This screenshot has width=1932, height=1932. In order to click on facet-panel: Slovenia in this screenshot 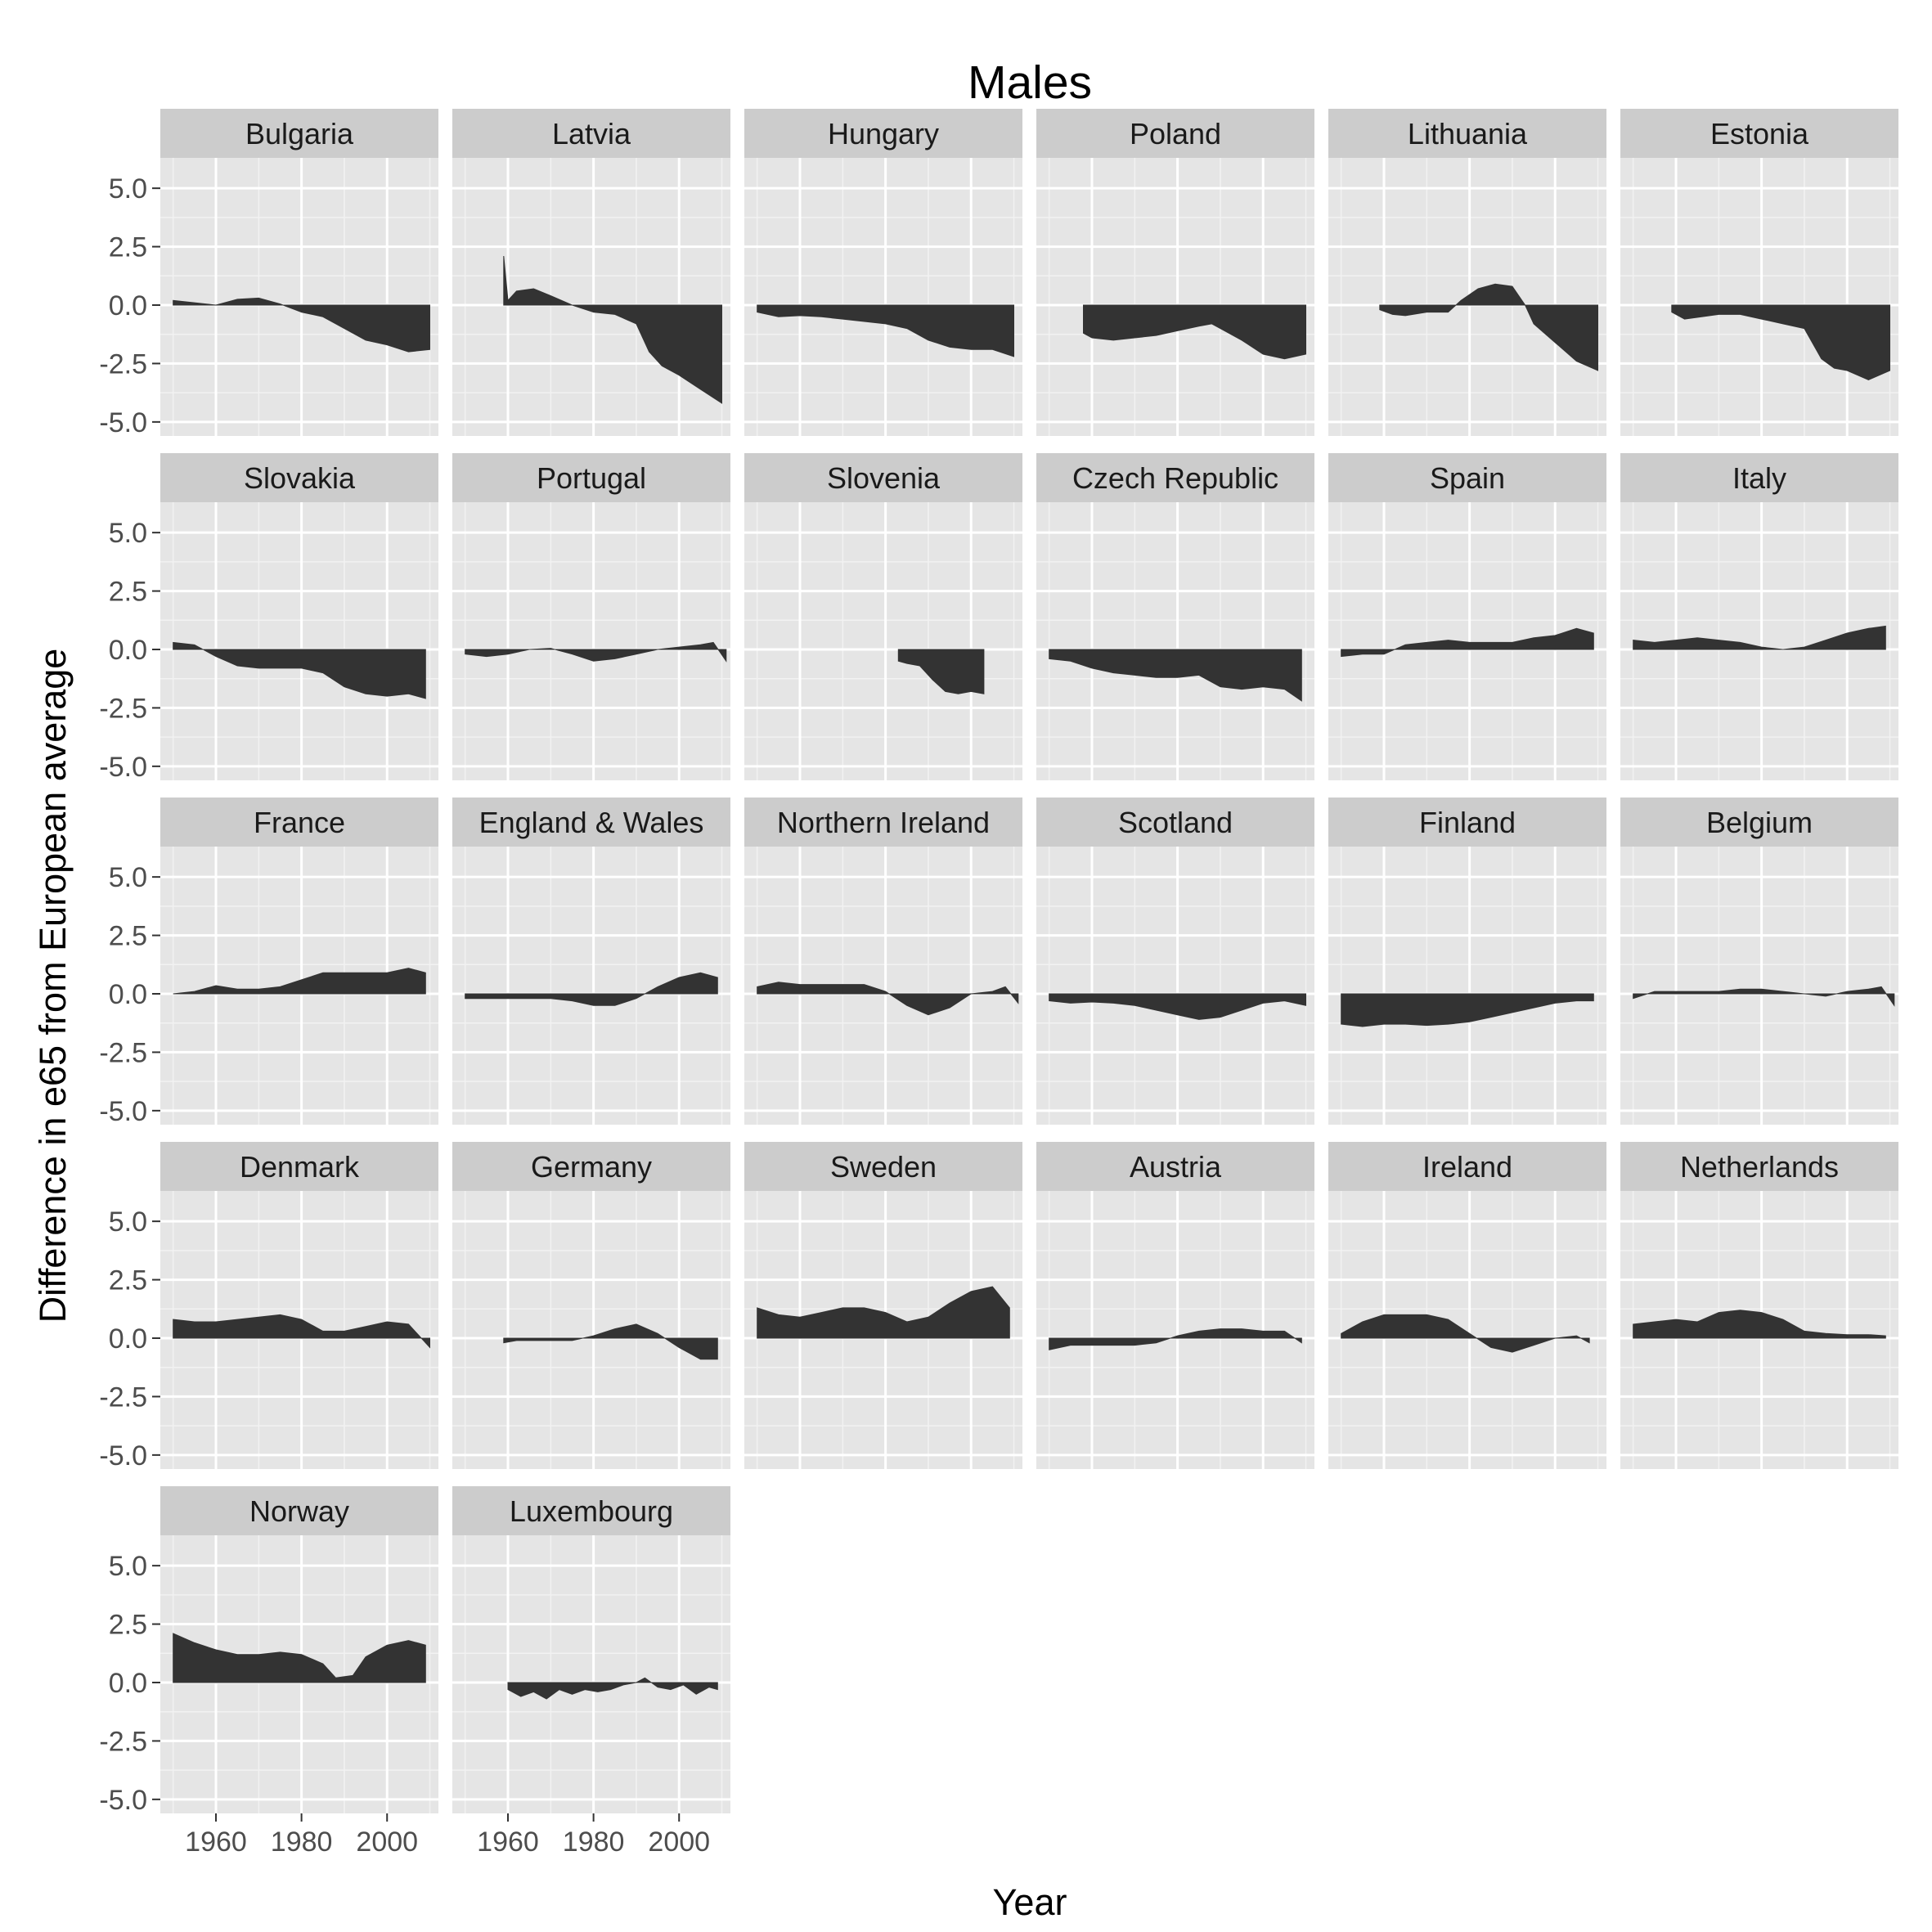, I will do `click(883, 616)`.